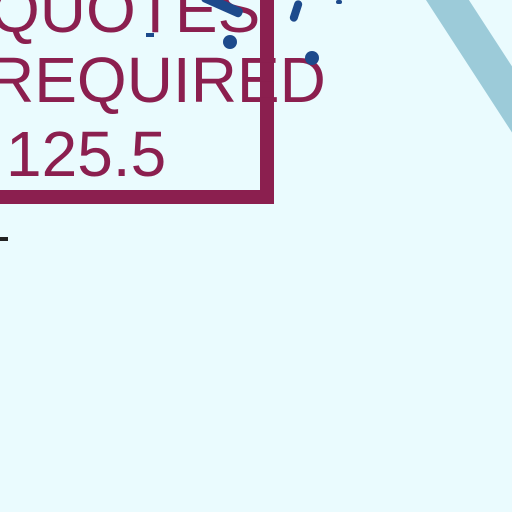 The height and width of the screenshot is (512, 512). I want to click on stamp-text-line-3: 125.5, so click(86, 154).